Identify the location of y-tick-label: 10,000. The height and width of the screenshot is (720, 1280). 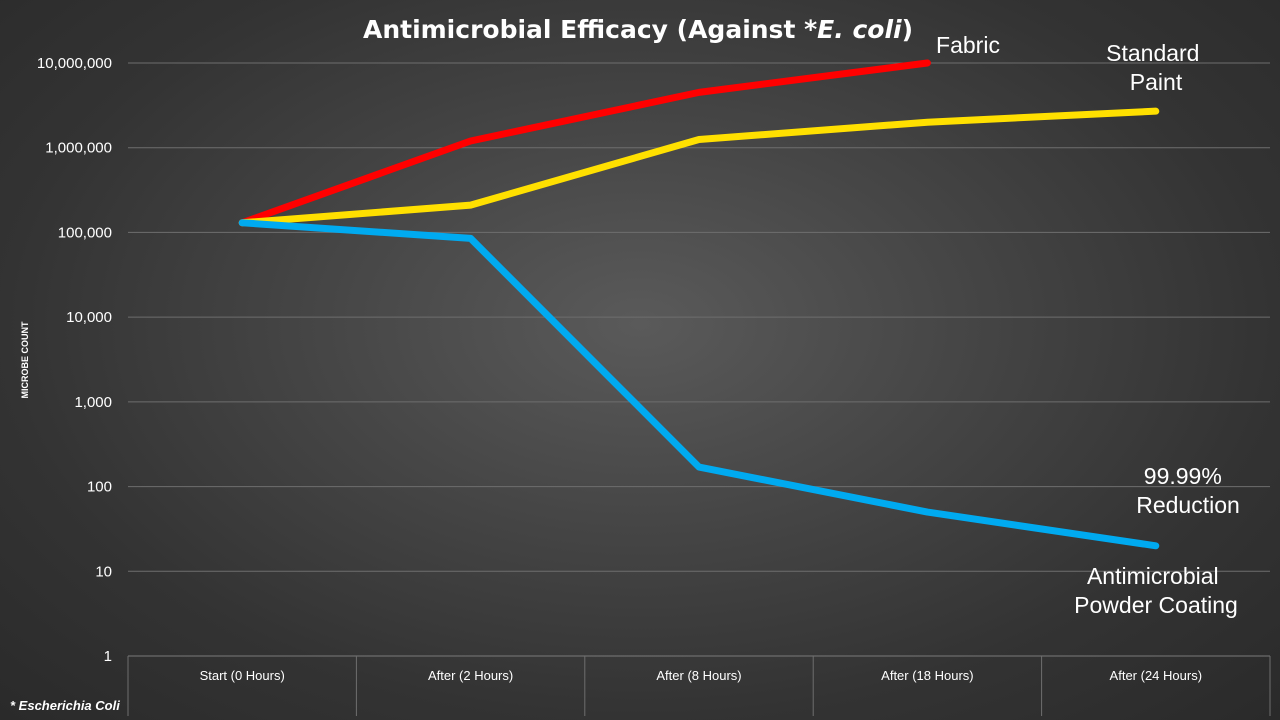
(89, 317).